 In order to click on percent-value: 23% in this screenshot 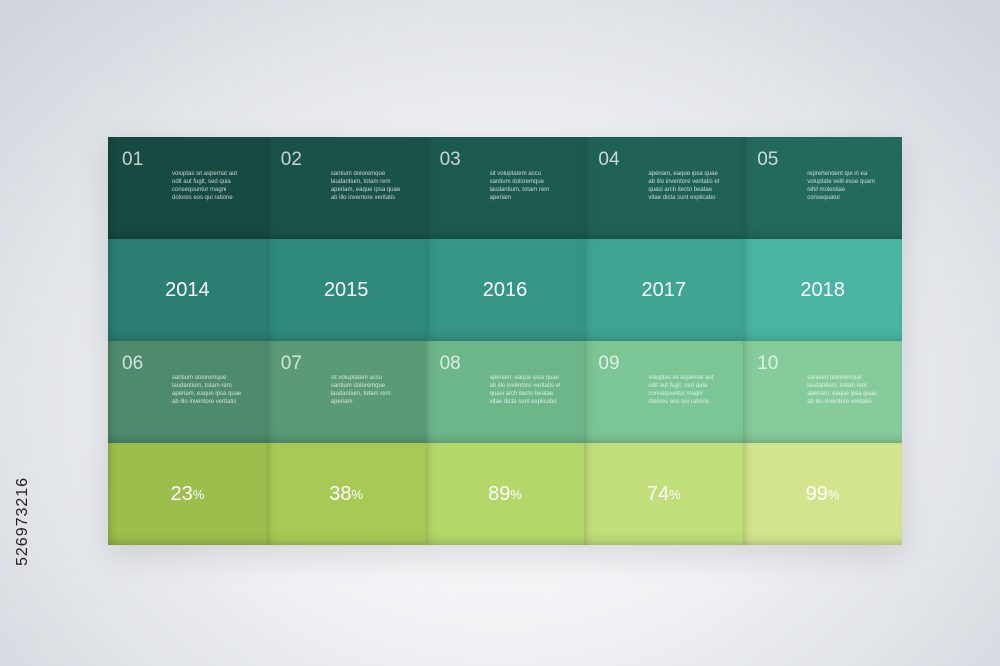, I will do `click(187, 494)`.